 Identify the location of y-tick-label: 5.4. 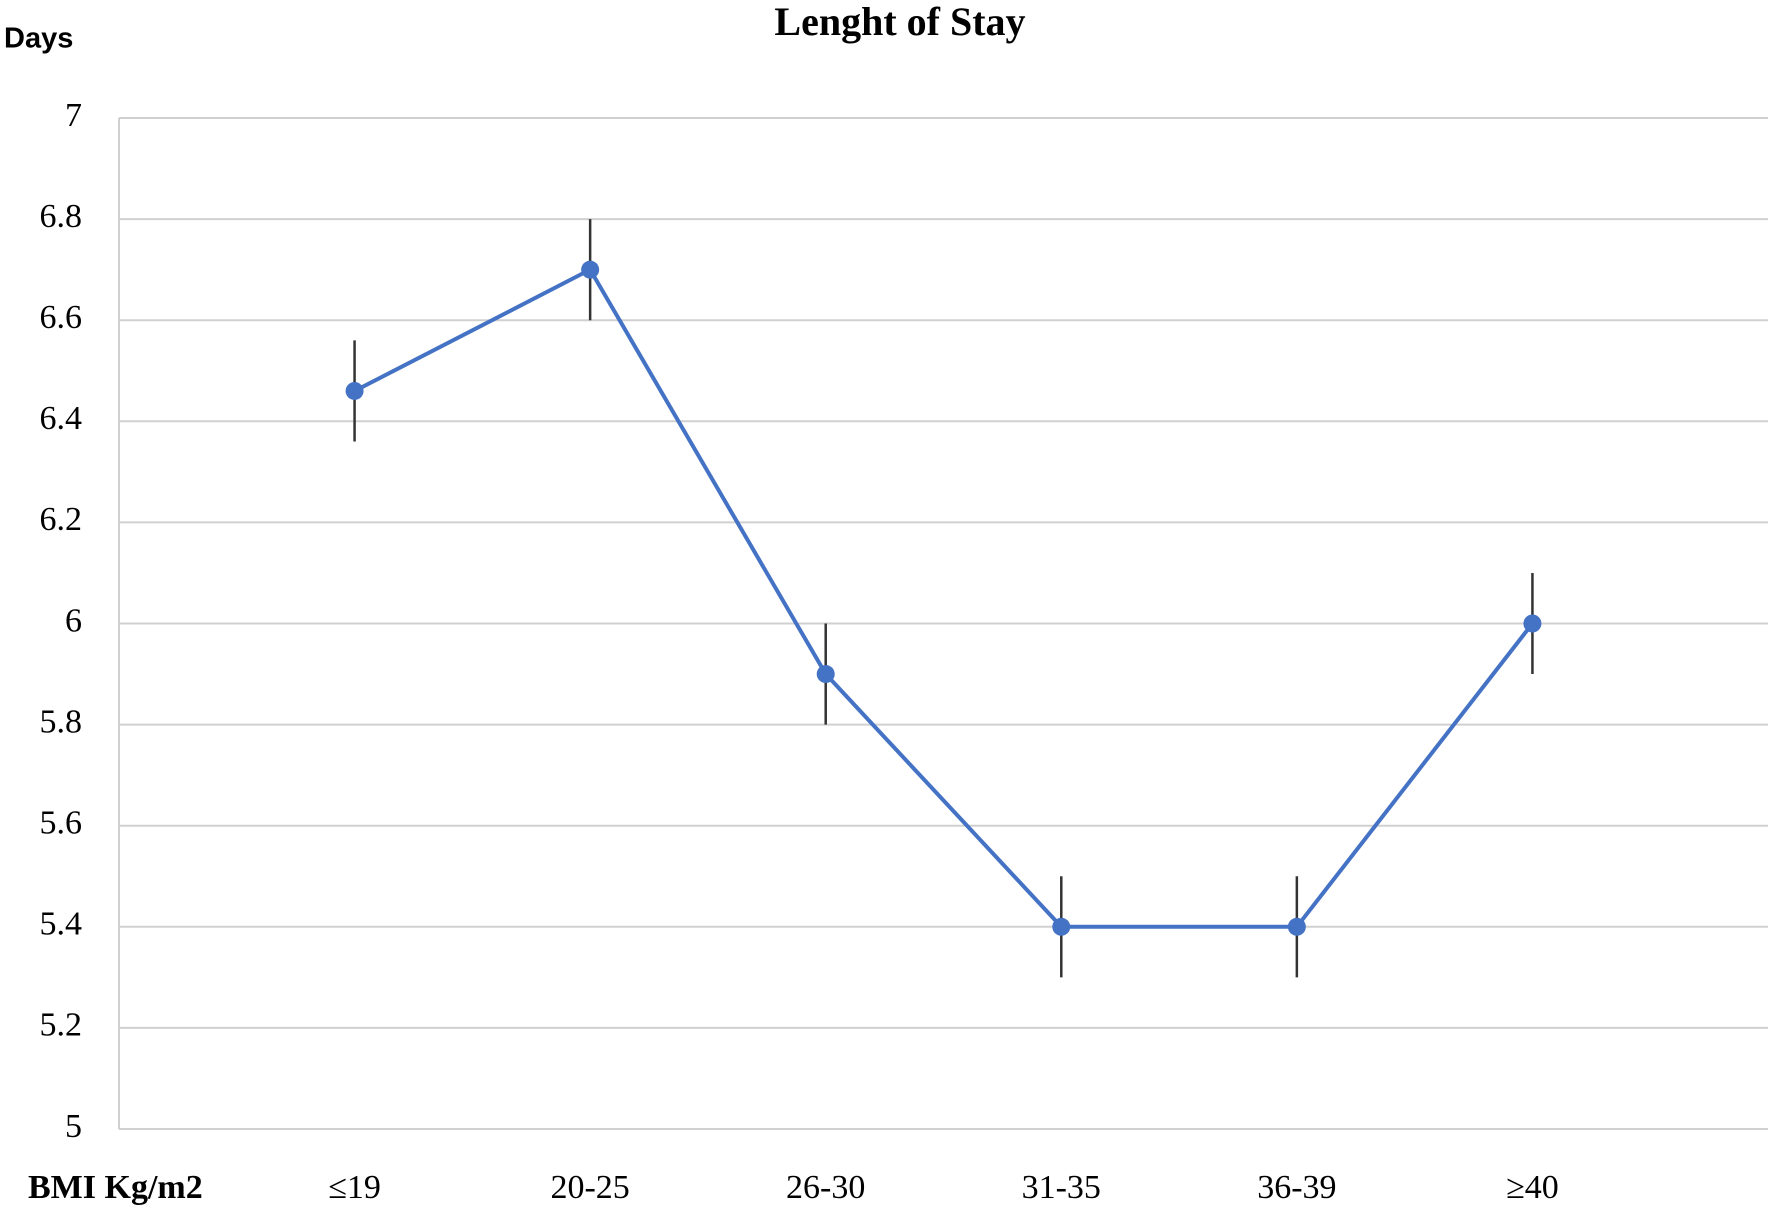
(61, 924).